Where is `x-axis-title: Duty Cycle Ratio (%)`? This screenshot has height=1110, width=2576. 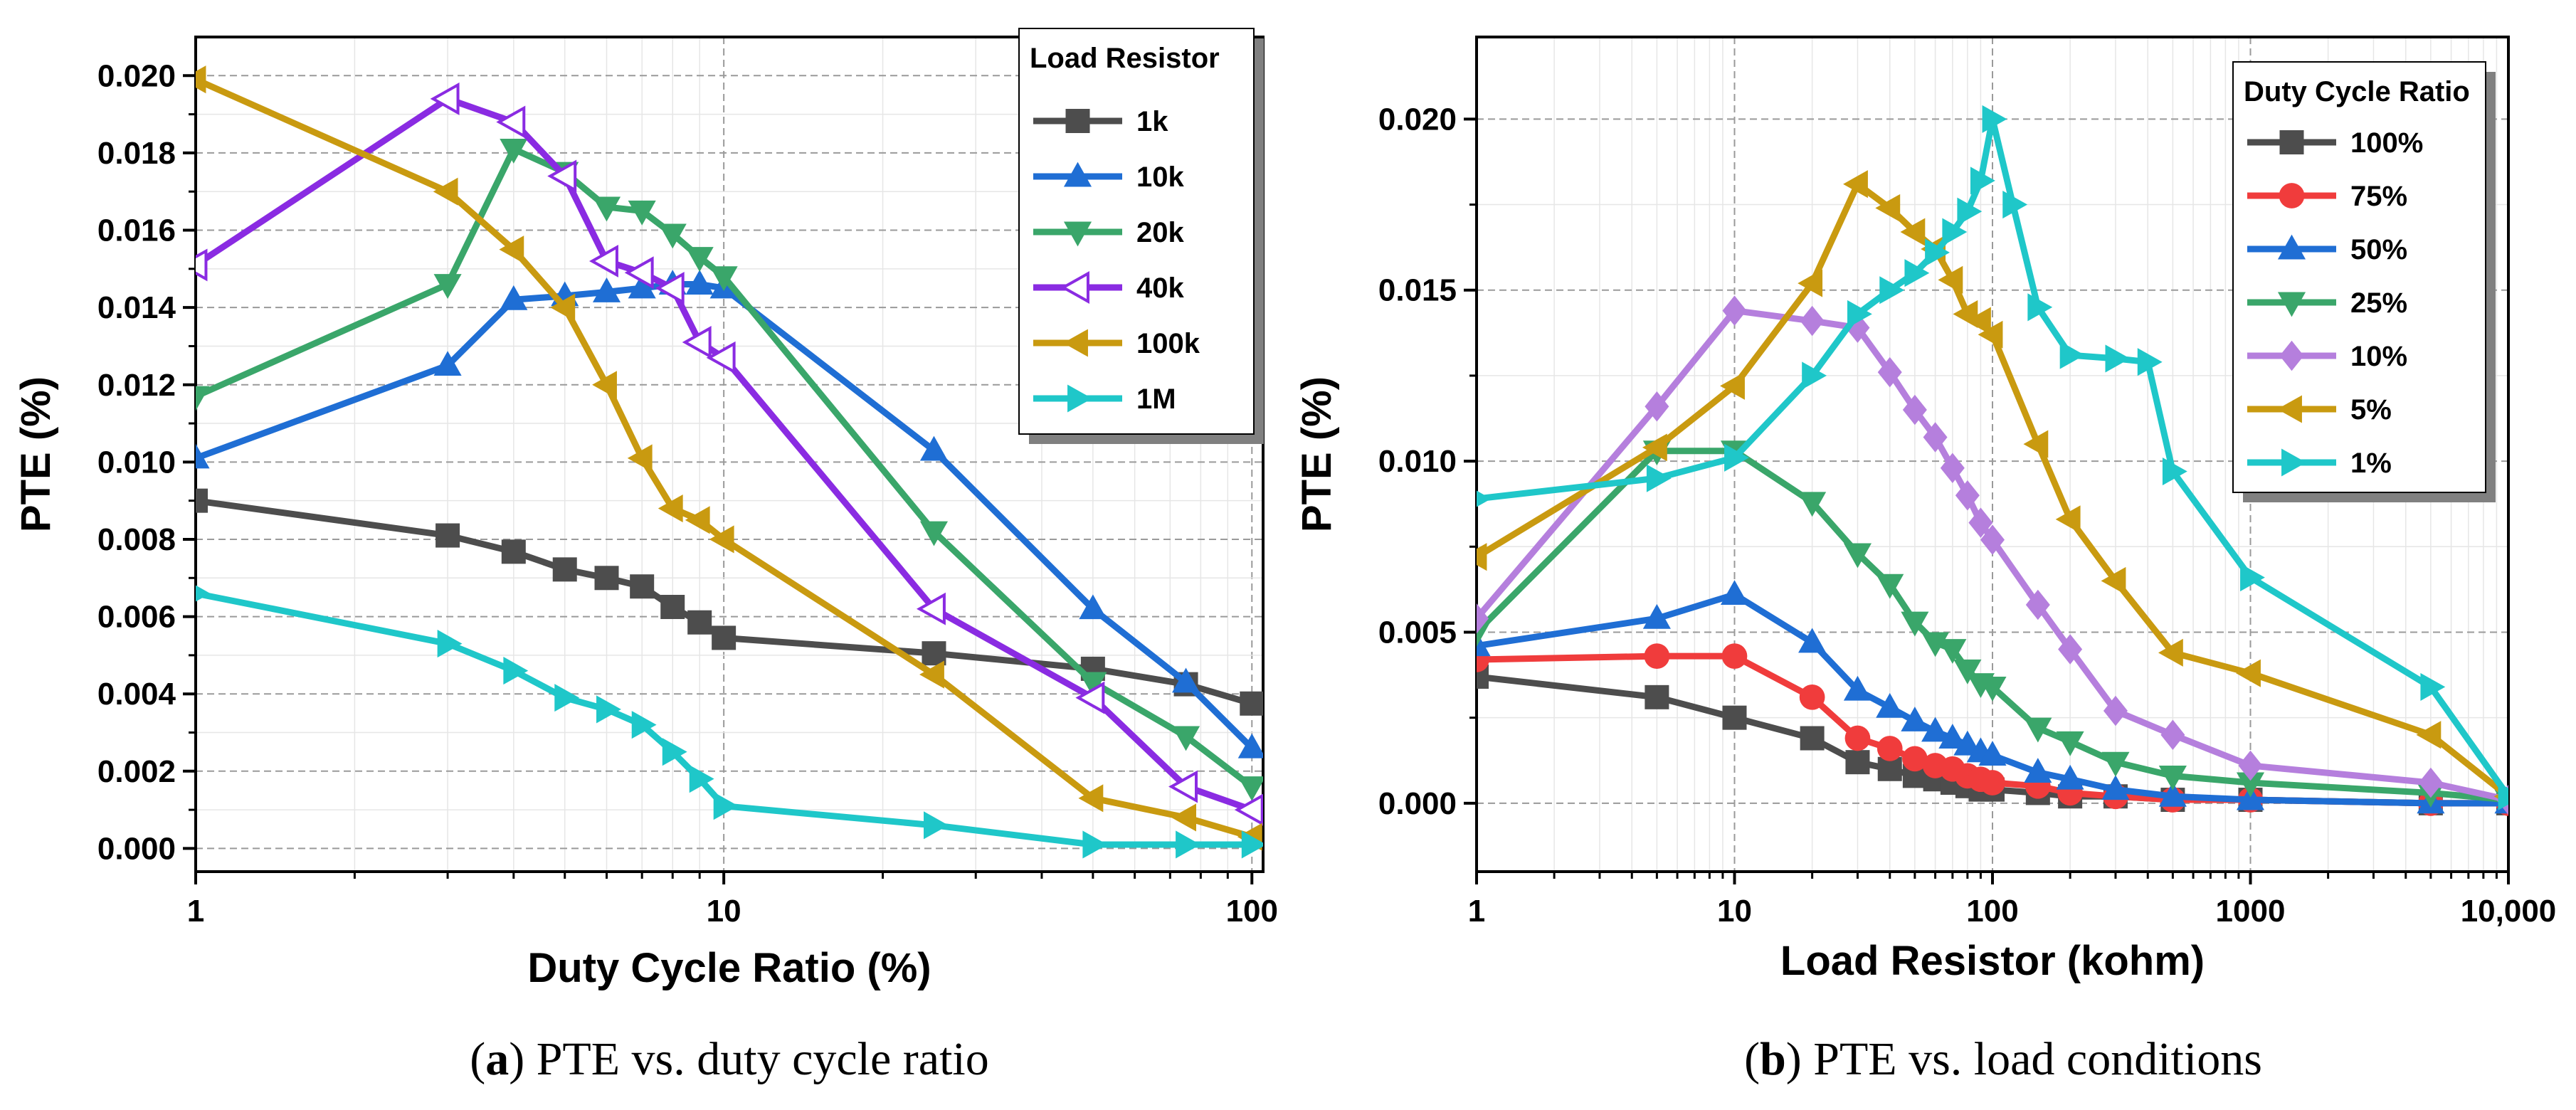 x-axis-title: Duty Cycle Ratio (%) is located at coordinates (729, 968).